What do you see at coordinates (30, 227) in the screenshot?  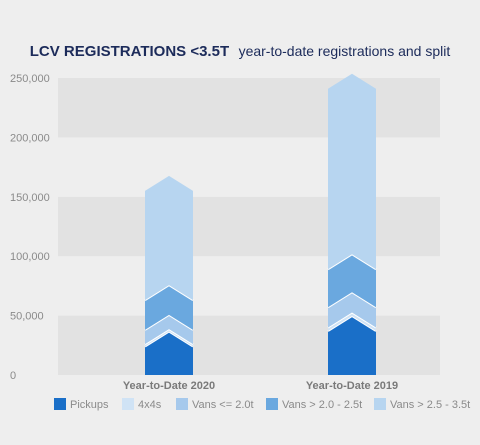 I see `y-axis-ticks: 0 50,000 100,000 150,000 200,000 250,000` at bounding box center [30, 227].